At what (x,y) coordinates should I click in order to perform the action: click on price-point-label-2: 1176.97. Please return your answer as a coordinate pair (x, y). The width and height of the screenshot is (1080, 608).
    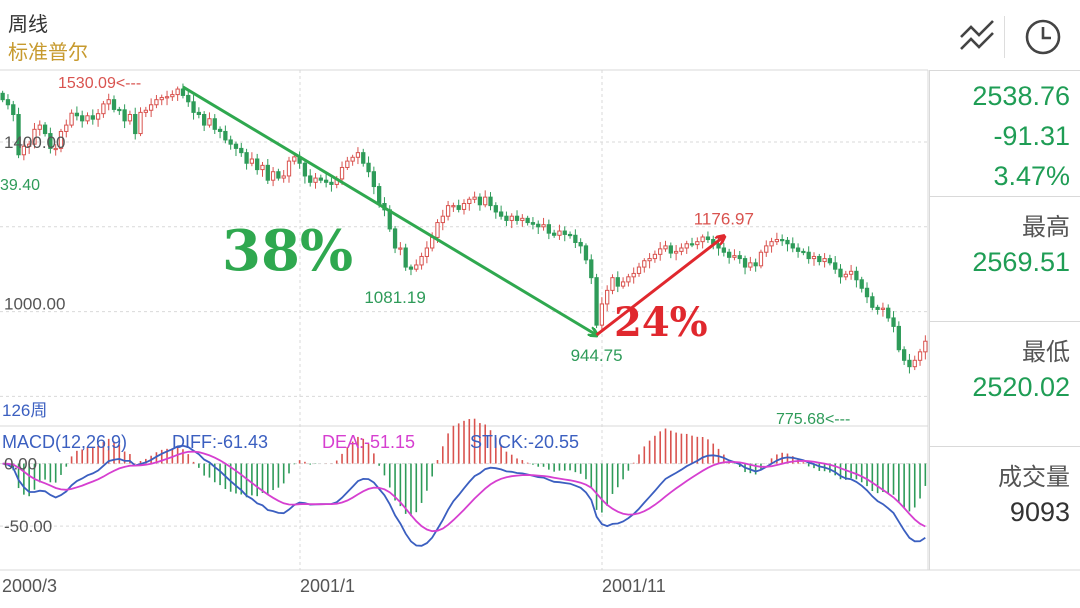
    Looking at the image, I should click on (724, 219).